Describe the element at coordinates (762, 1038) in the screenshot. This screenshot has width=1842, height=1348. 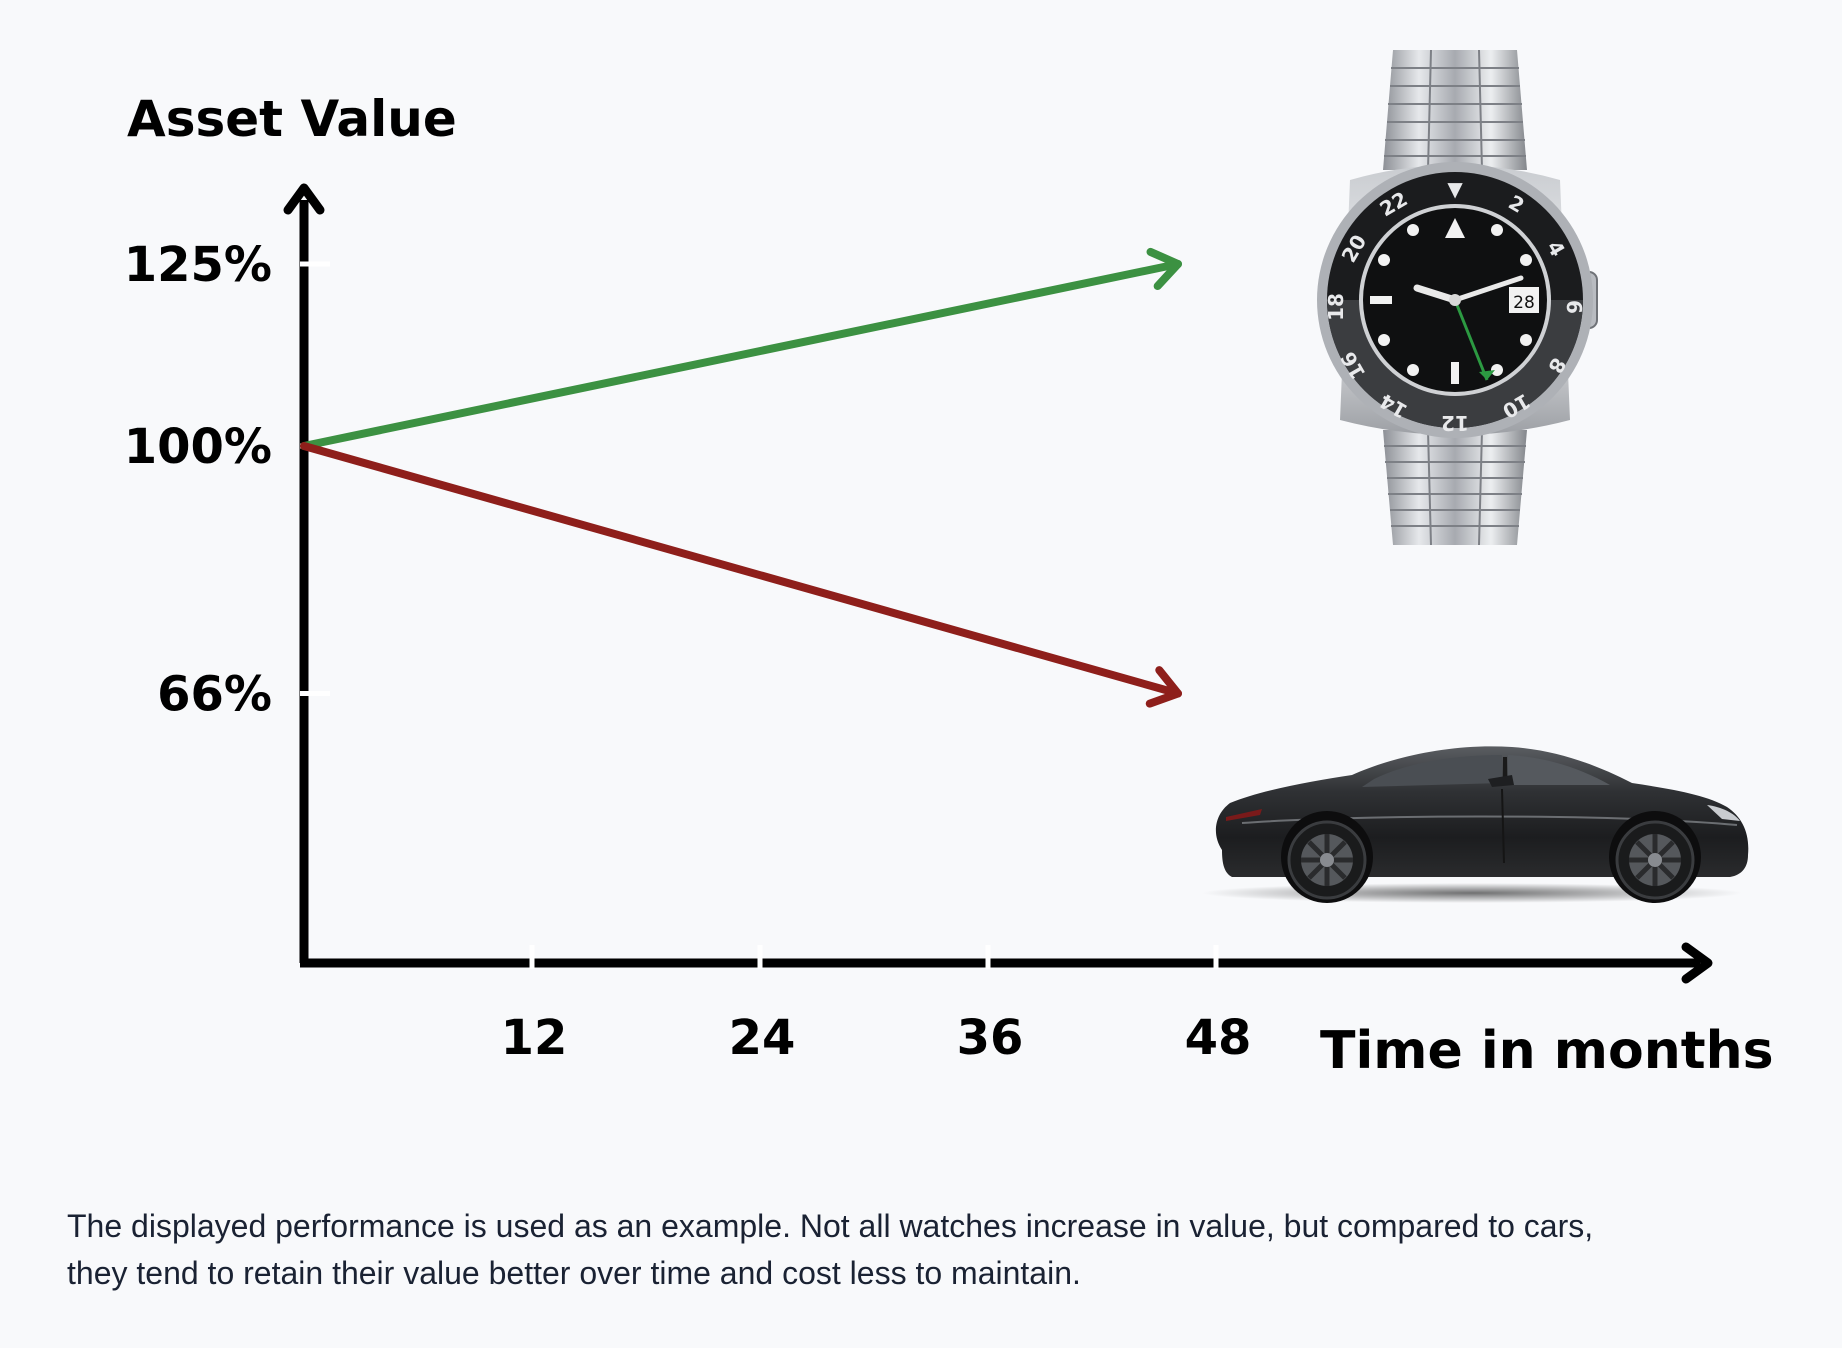
I see `x-tick-label: 24` at that location.